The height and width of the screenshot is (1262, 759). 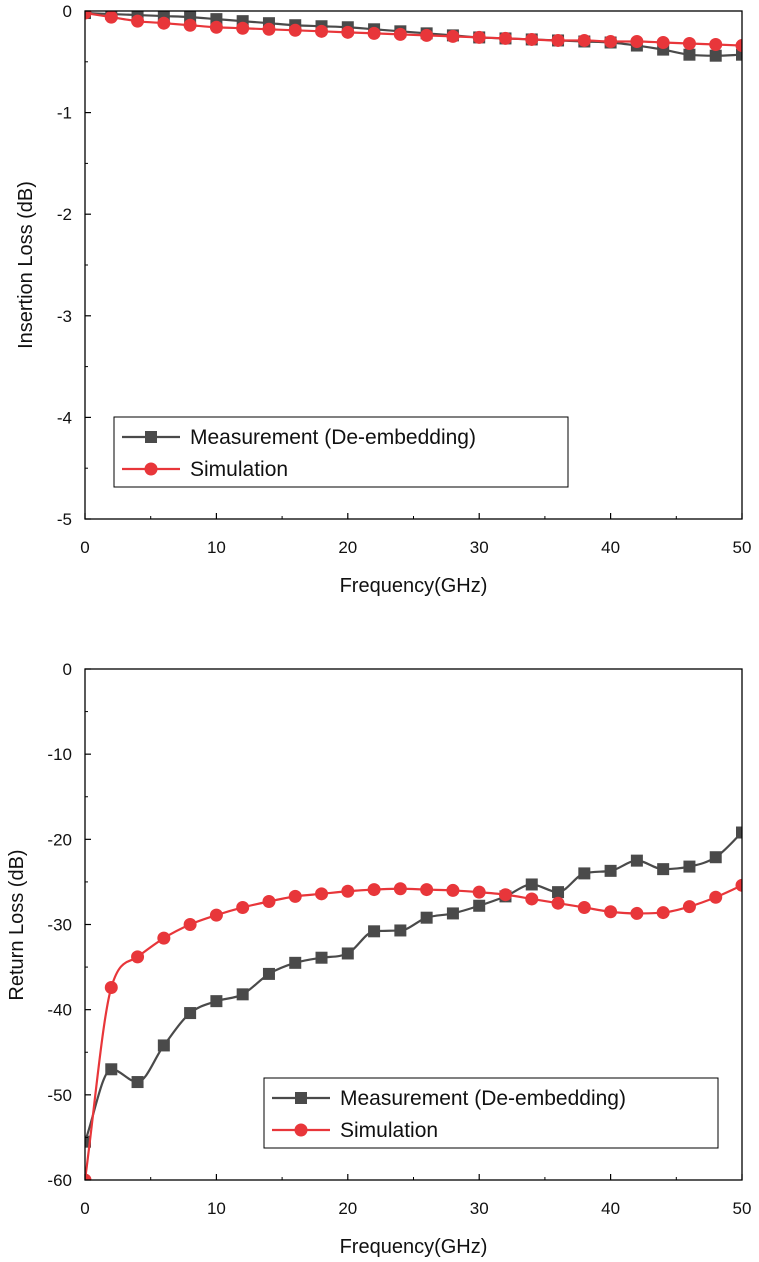 I want to click on x-tick-label: 0, so click(x=84, y=547).